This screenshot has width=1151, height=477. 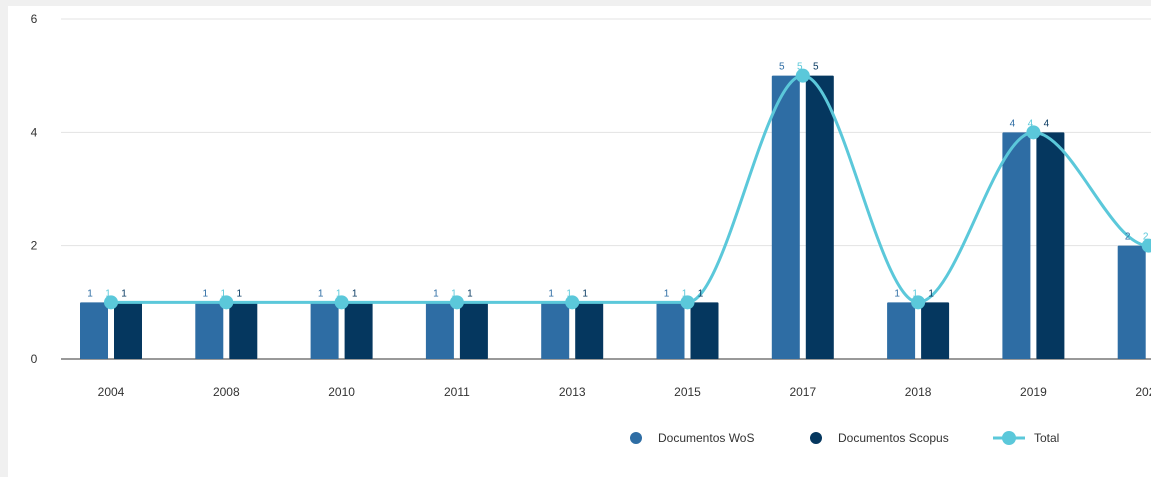 I want to click on legend-label: Documentos Scopus, so click(x=893, y=438).